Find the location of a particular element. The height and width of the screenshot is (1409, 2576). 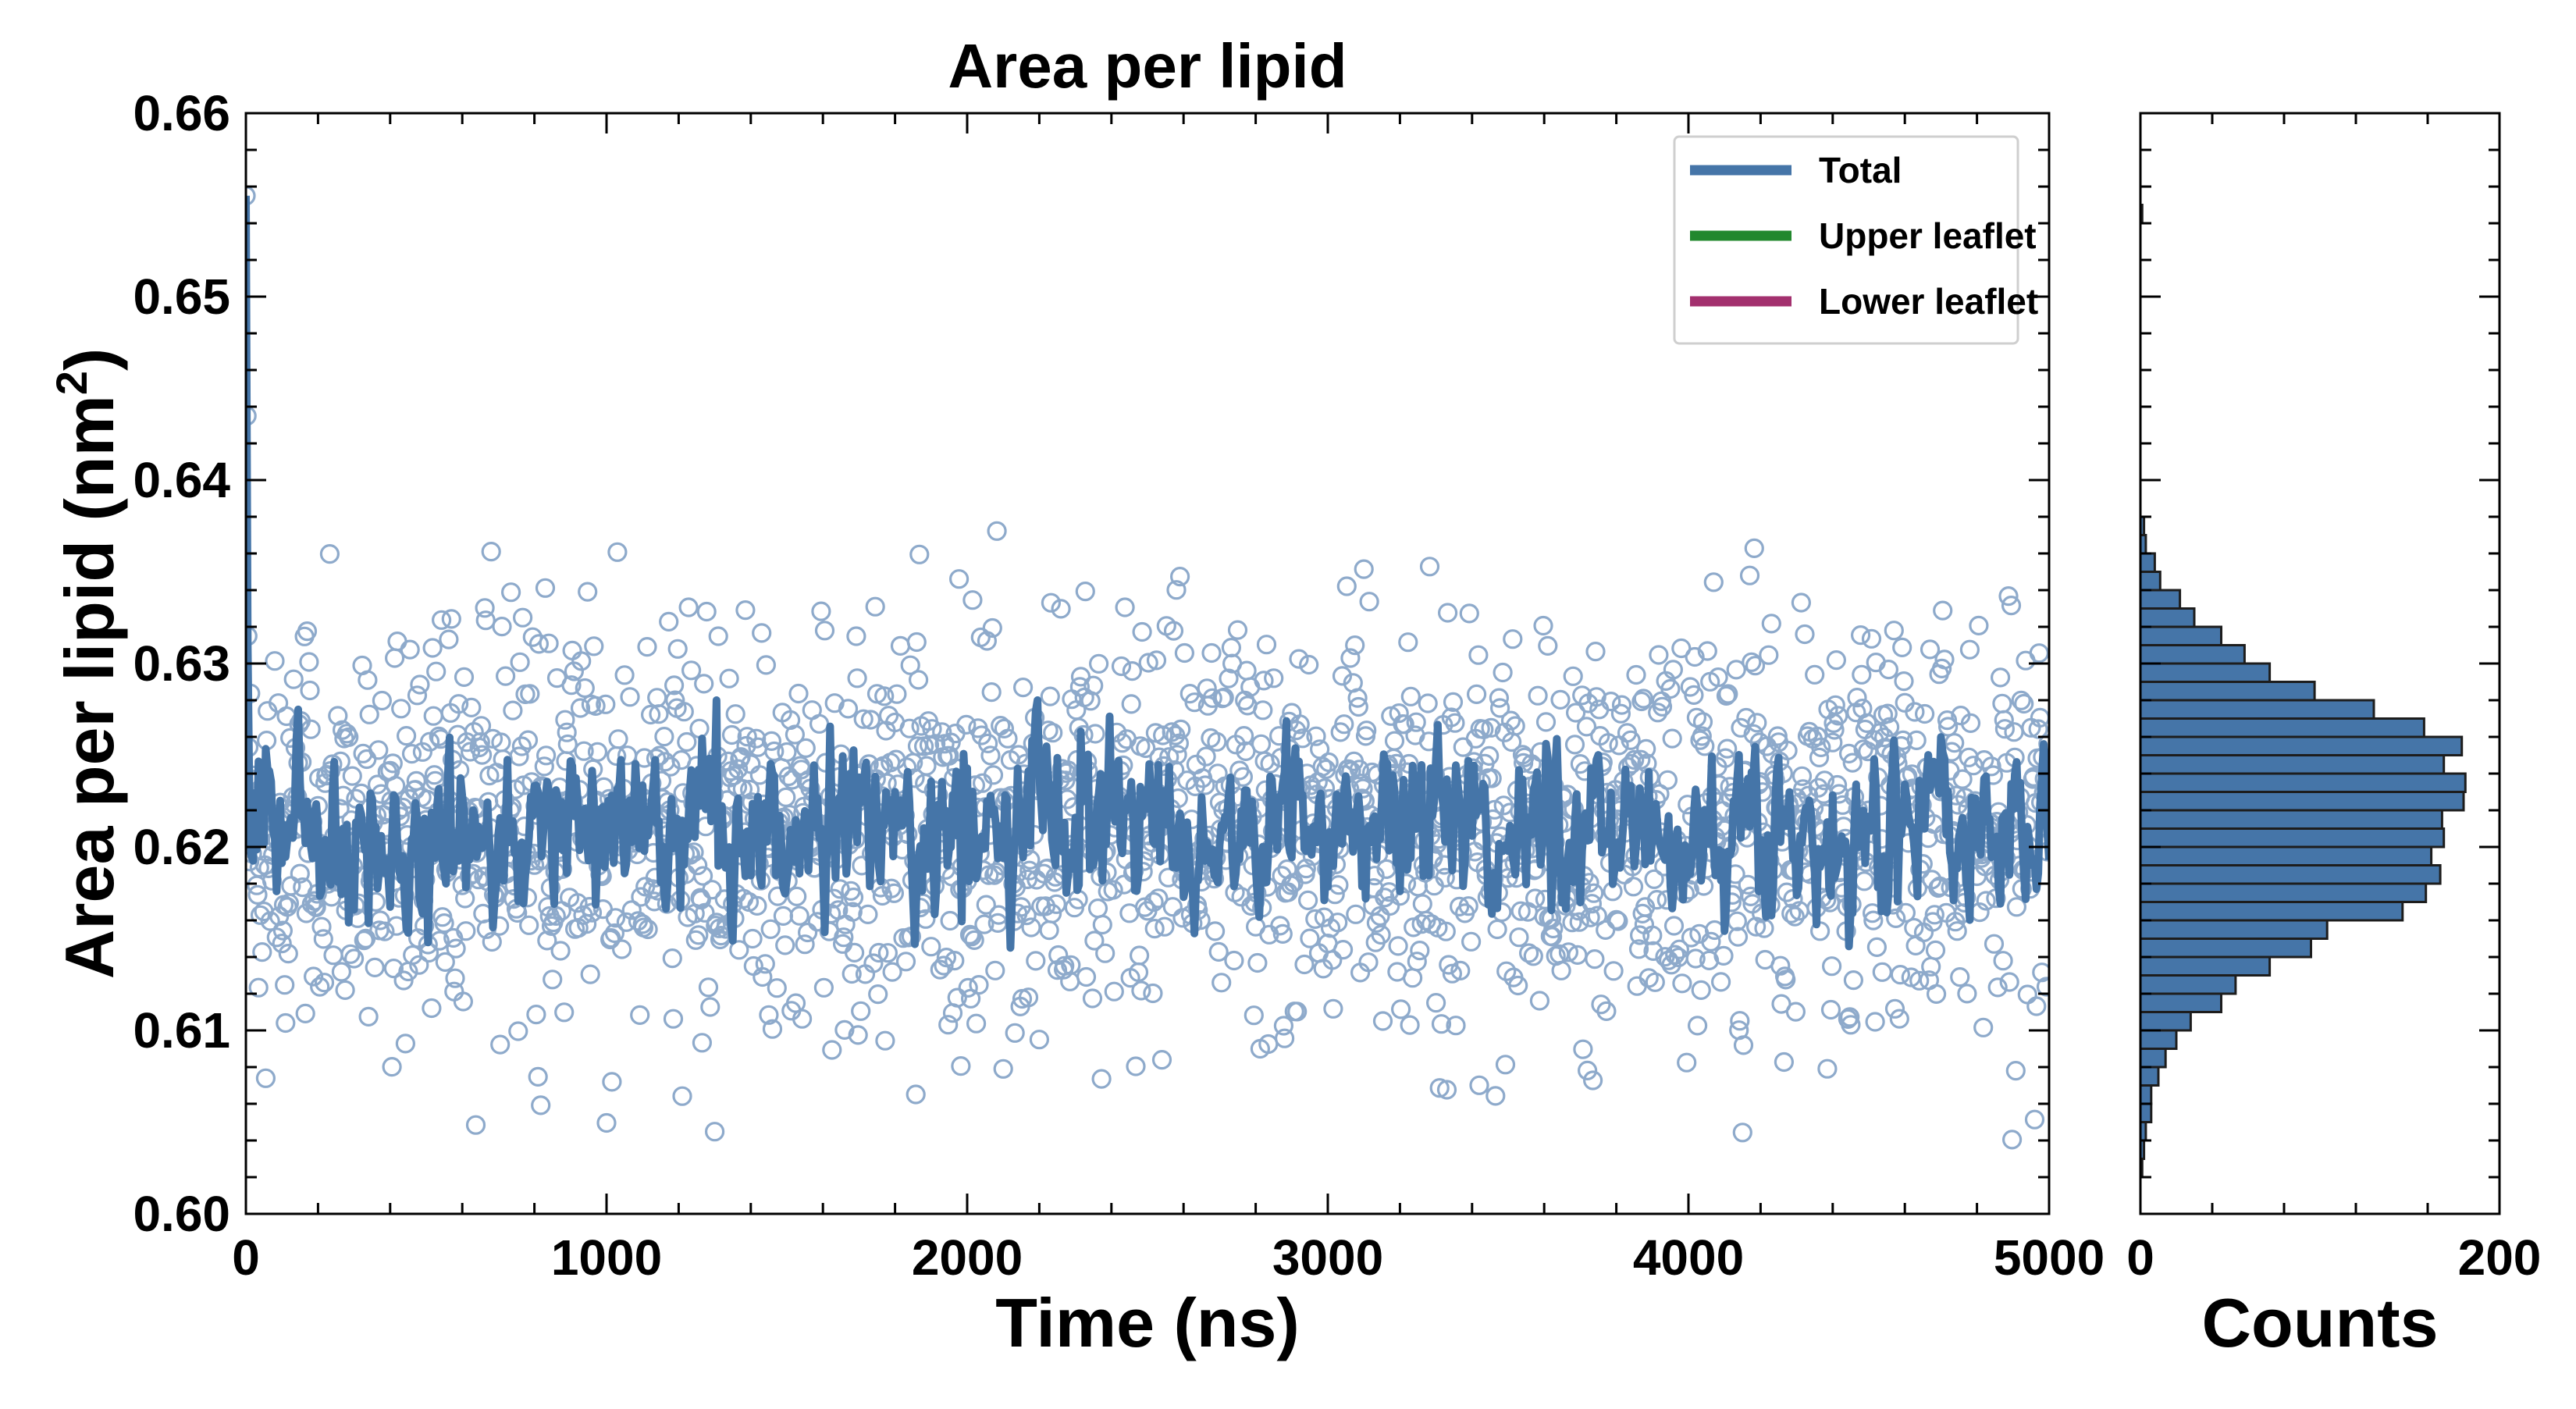

y-tick-label: 0.60 is located at coordinates (181, 1214).